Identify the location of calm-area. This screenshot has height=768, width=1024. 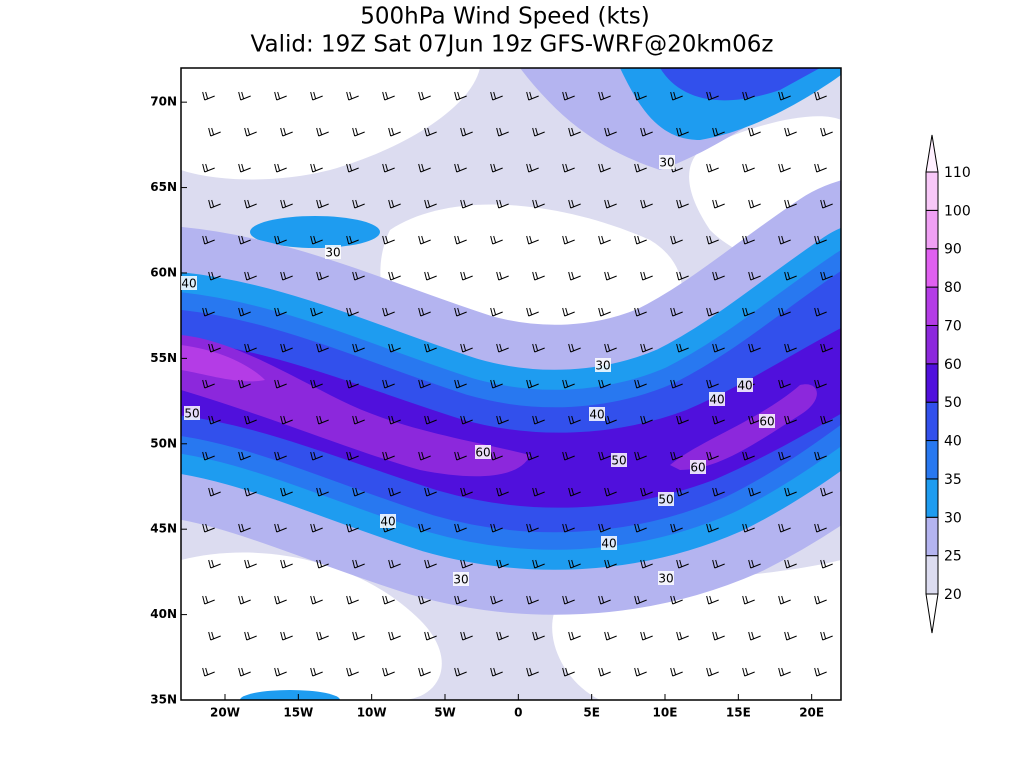
(311, 626).